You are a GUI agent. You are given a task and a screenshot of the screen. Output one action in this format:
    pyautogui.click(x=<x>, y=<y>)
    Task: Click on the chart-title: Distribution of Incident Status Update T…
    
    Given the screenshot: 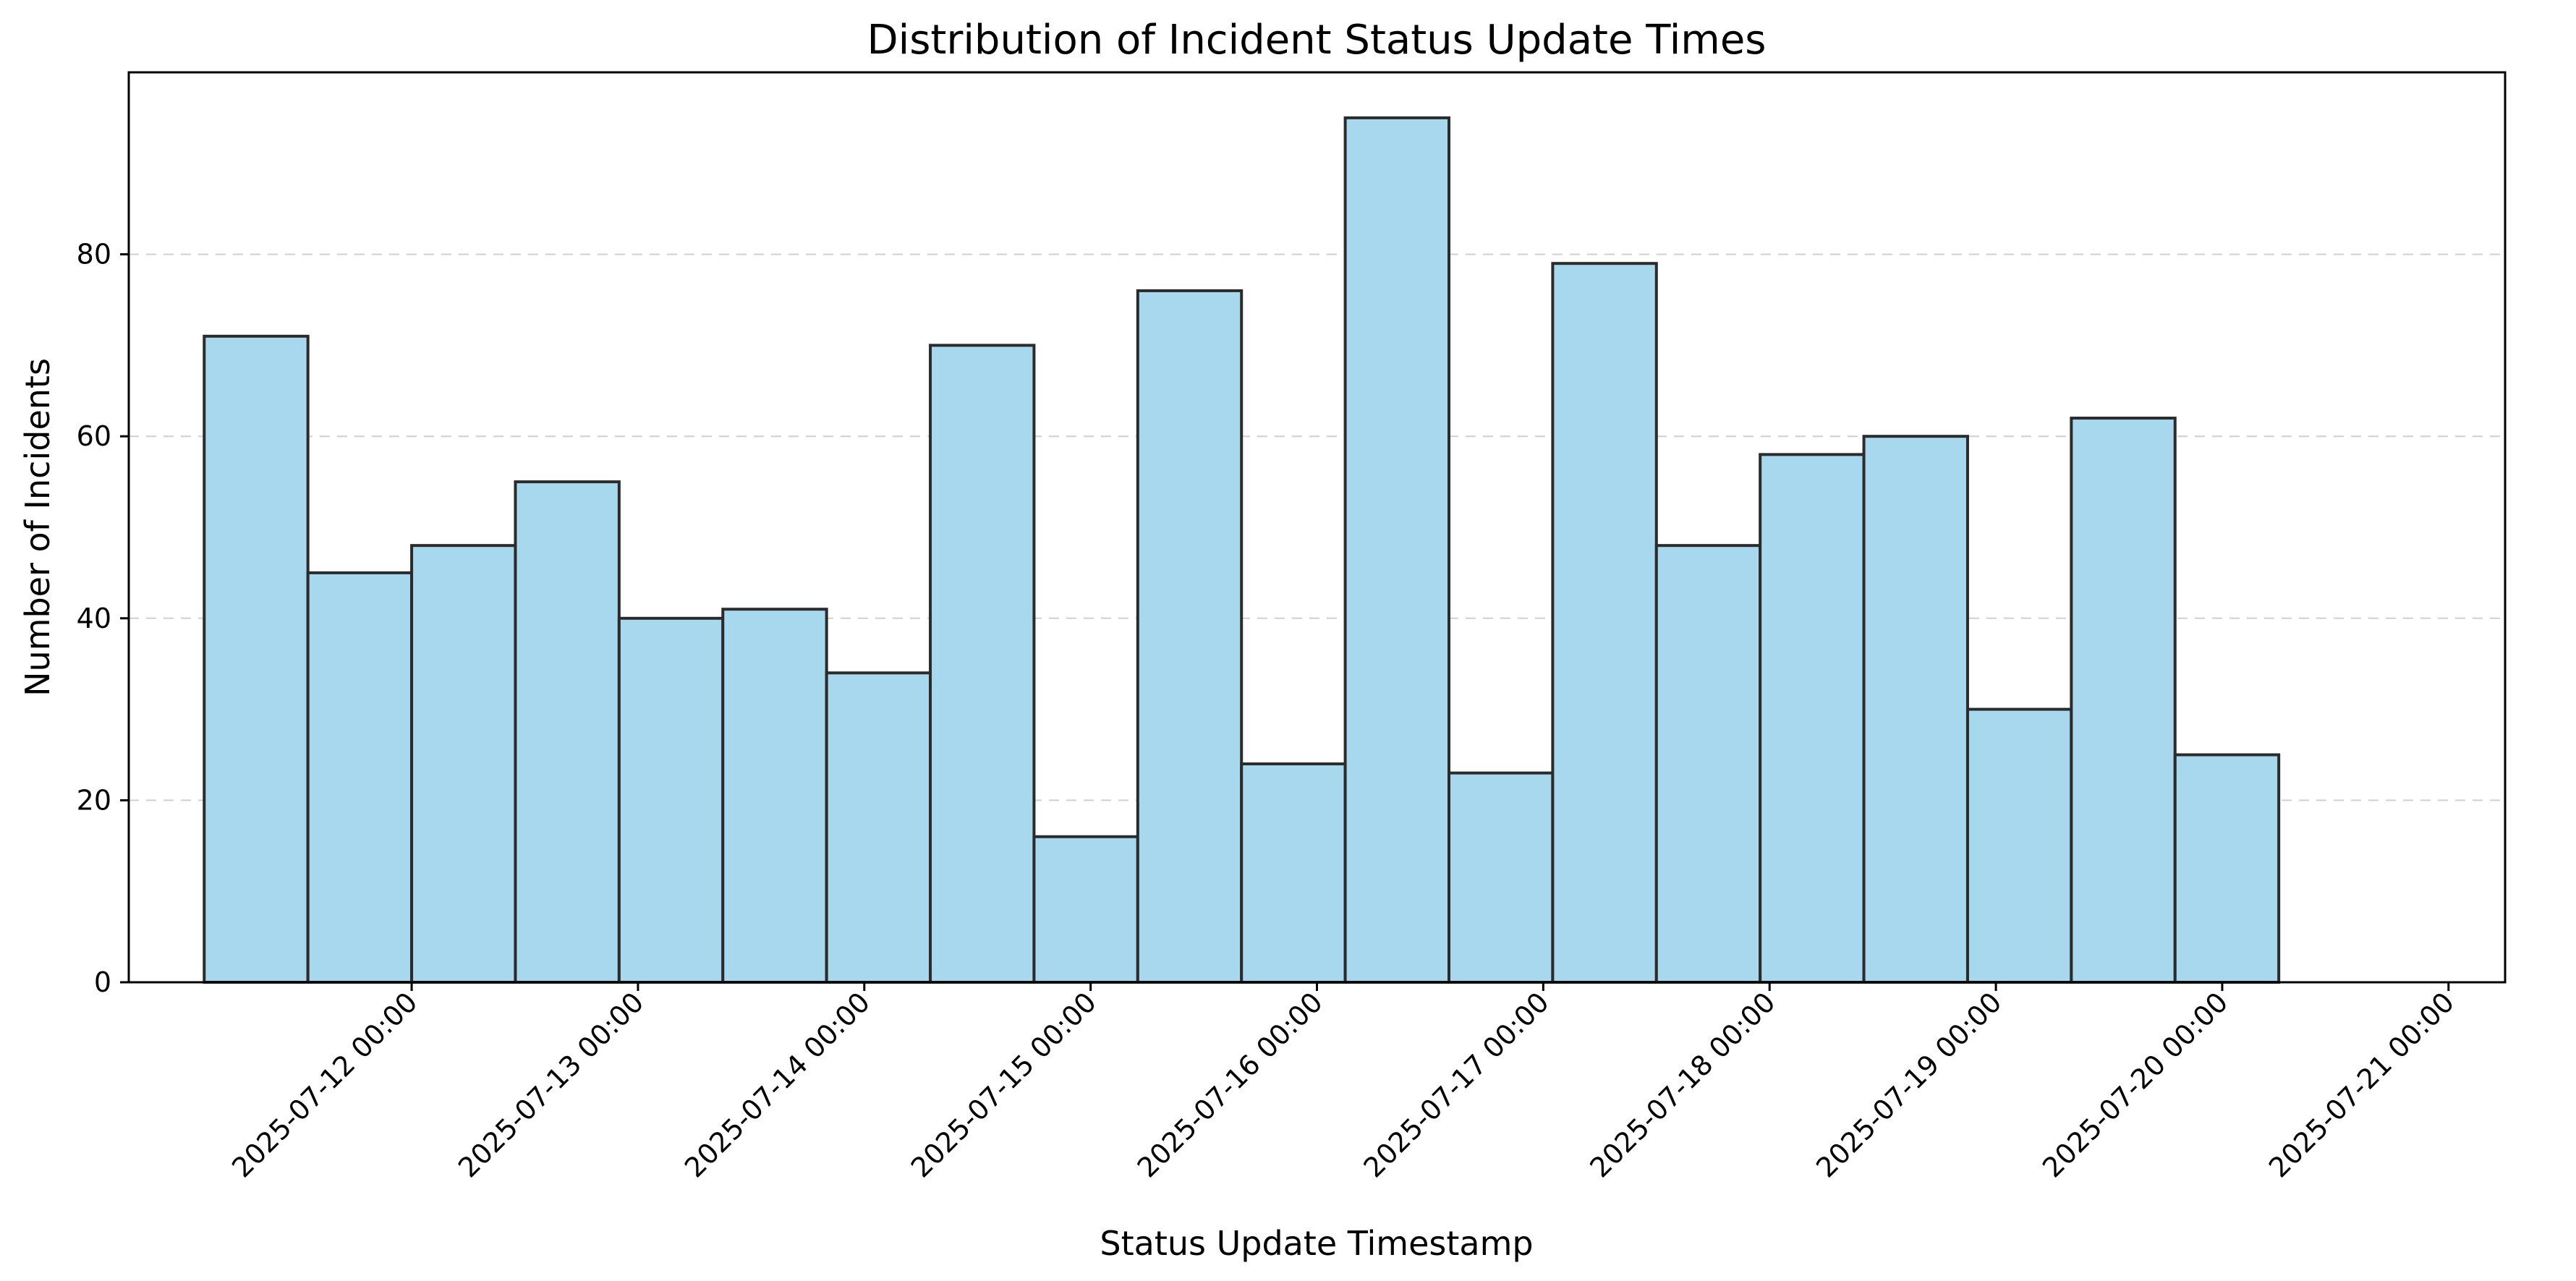 What is the action you would take?
    pyautogui.click(x=1317, y=40)
    